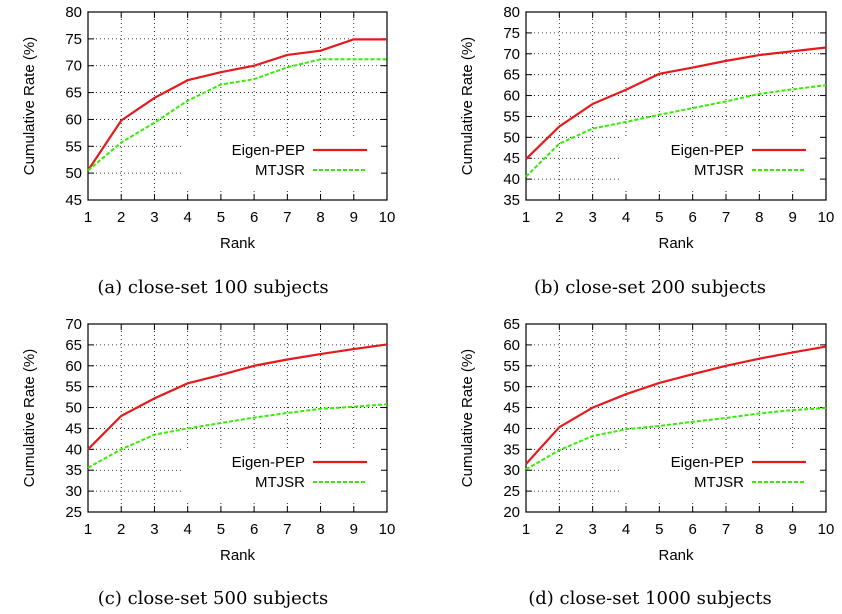 The width and height of the screenshot is (842, 614). Describe the element at coordinates (511, 512) in the screenshot. I see `y-tick-label: 20` at that location.